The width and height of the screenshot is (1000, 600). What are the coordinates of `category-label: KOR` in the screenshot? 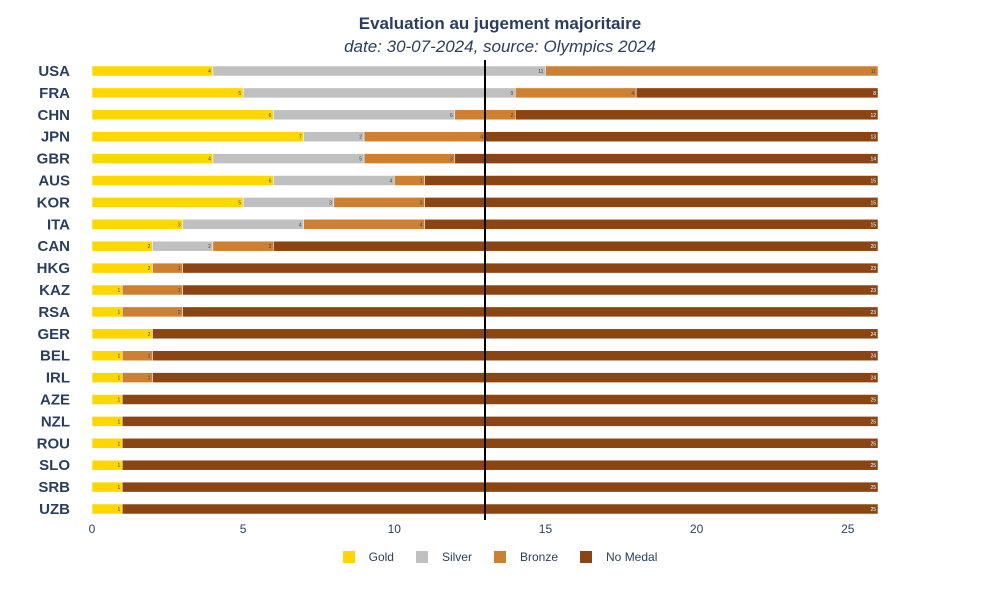 It's located at (54, 202).